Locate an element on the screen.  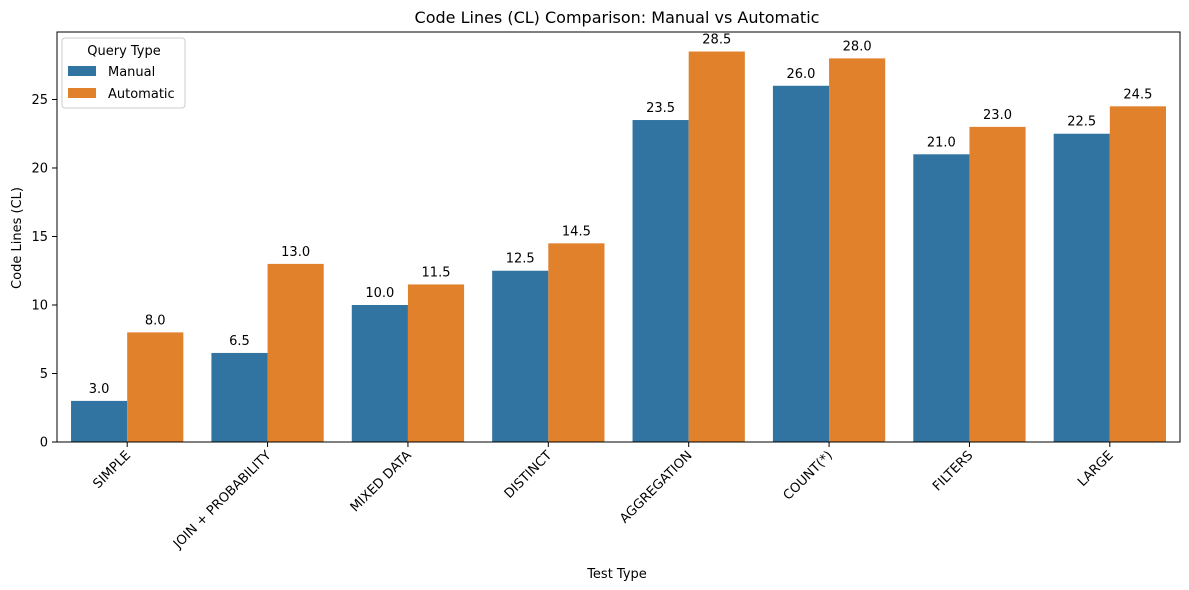
data-label: 3.0 is located at coordinates (99, 389).